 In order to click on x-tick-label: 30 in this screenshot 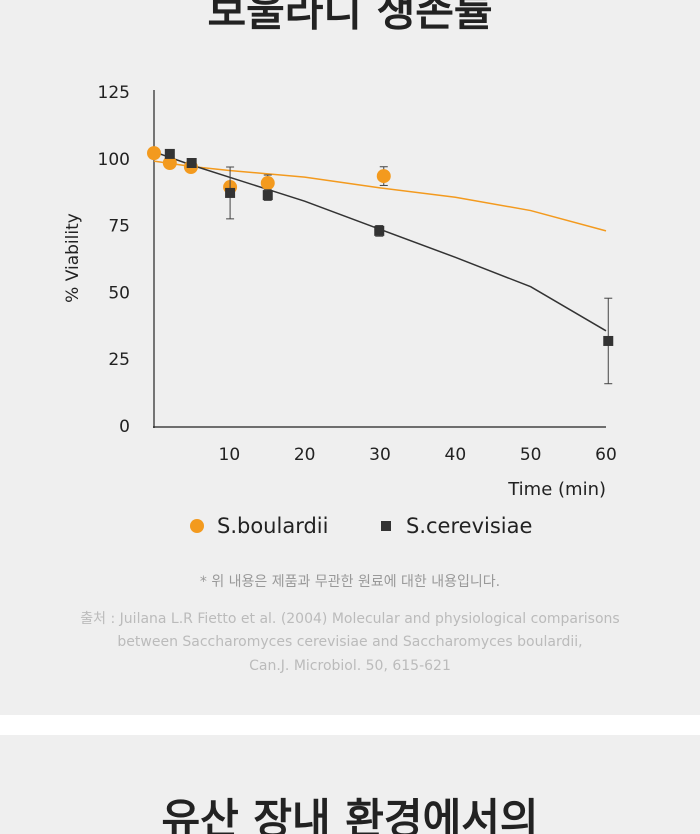, I will do `click(380, 455)`.